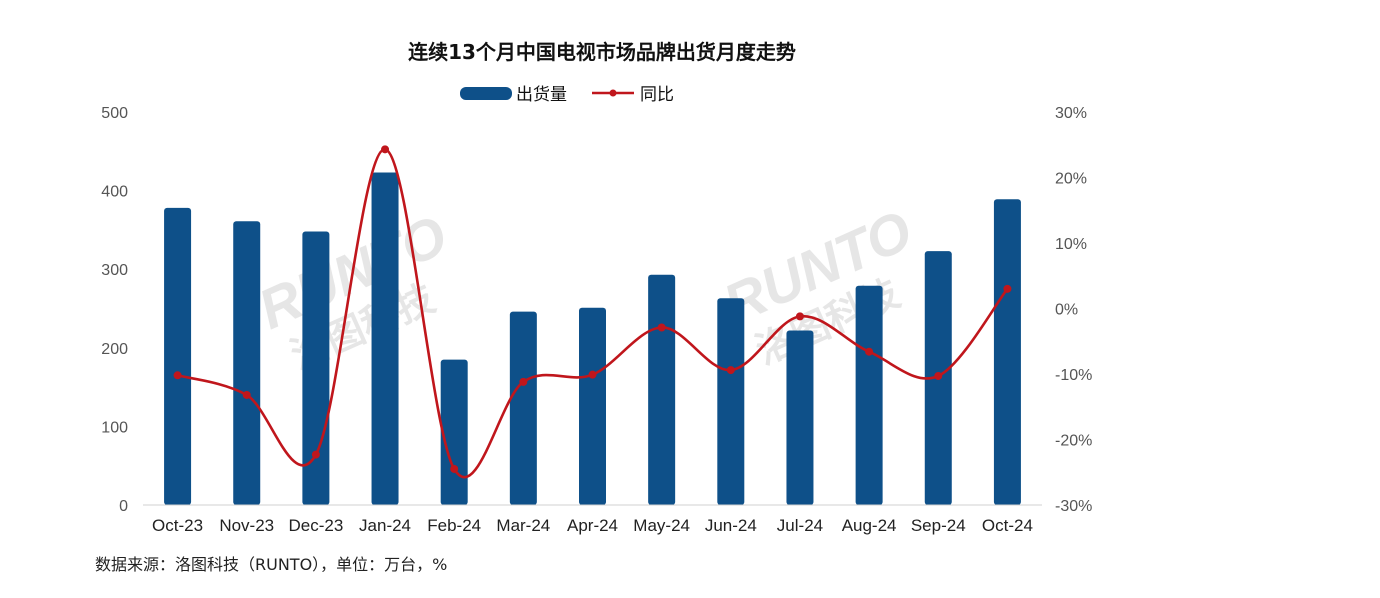 The height and width of the screenshot is (598, 1380). I want to click on right-tick-label: -10%, so click(1073, 375).